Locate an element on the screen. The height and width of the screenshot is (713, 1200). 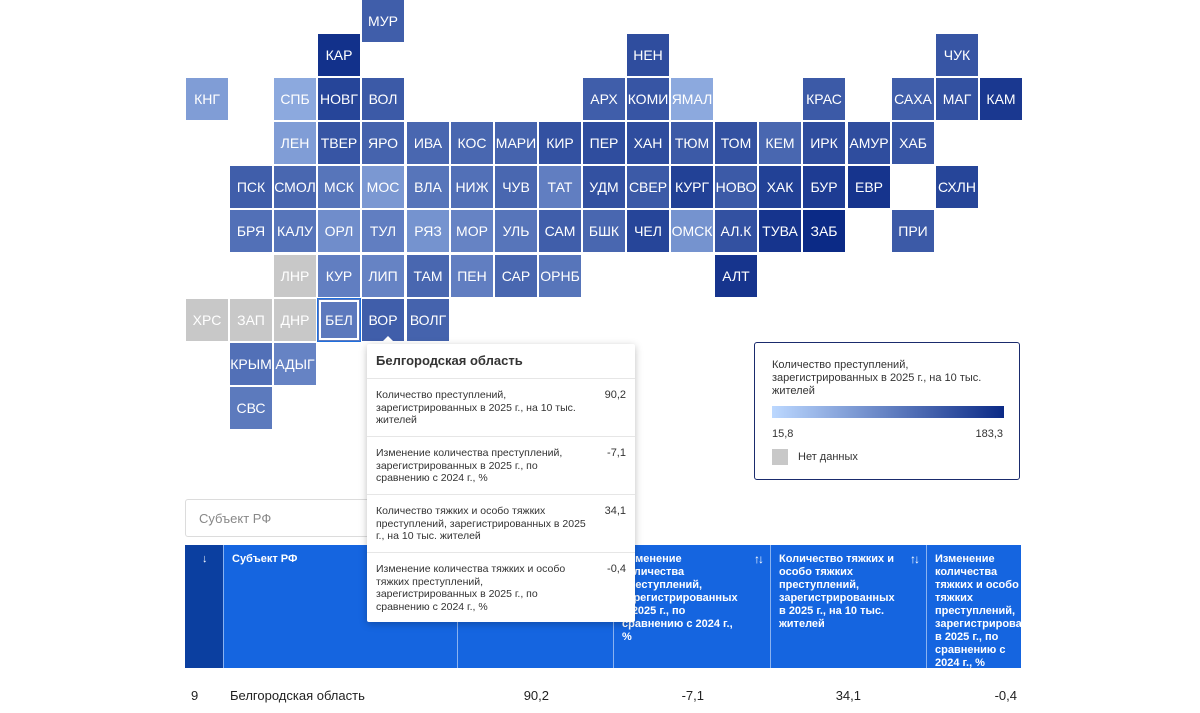
region-tile-кург: КУРГ is located at coordinates (692, 187).